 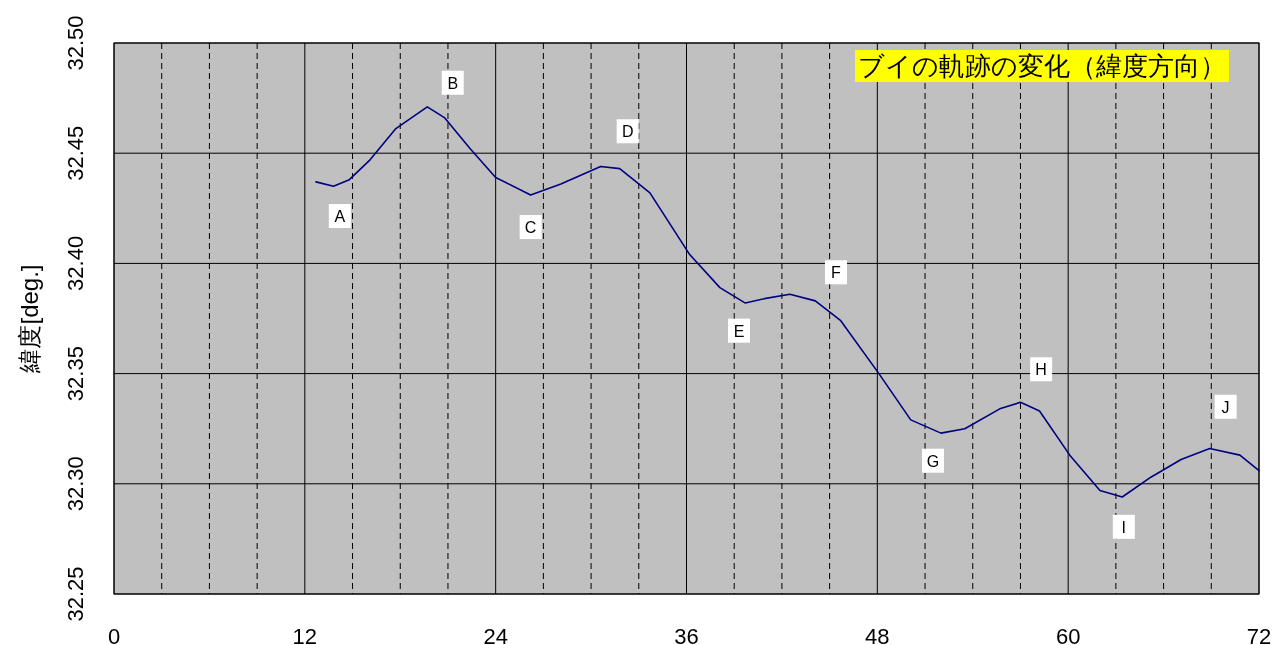 I want to click on annotation: J, so click(x=1225, y=407).